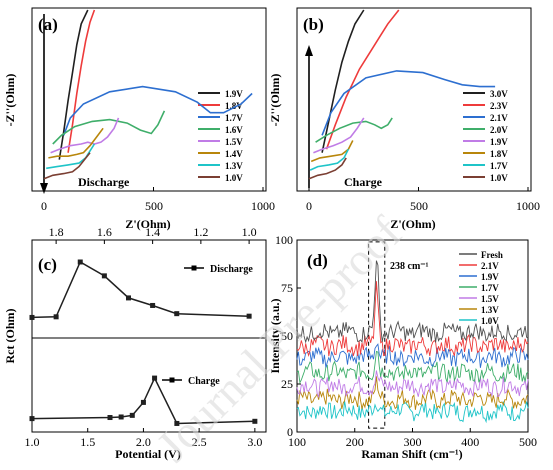 This screenshot has width=553, height=470. What do you see at coordinates (234, 166) in the screenshot?
I see `panel-a-legend-label-6: 1.3V` at bounding box center [234, 166].